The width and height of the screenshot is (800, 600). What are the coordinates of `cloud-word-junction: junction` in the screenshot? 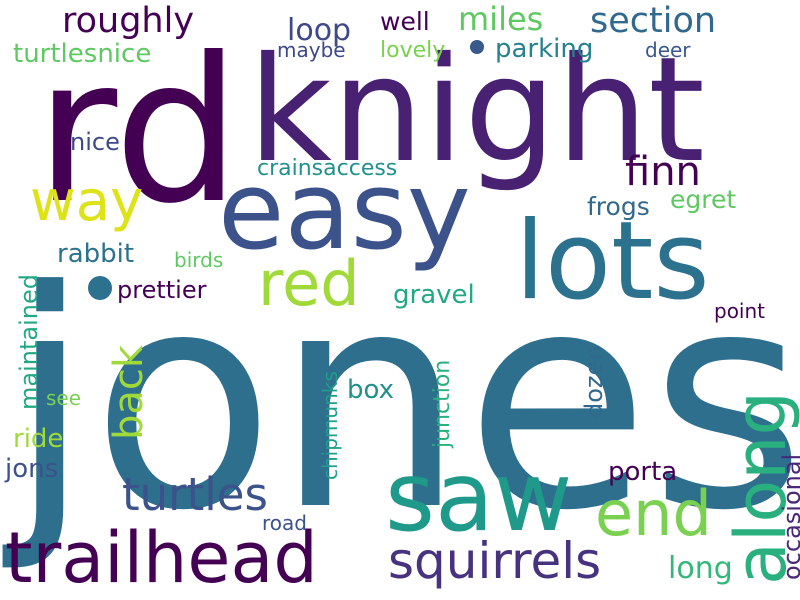 It's located at (442, 404).